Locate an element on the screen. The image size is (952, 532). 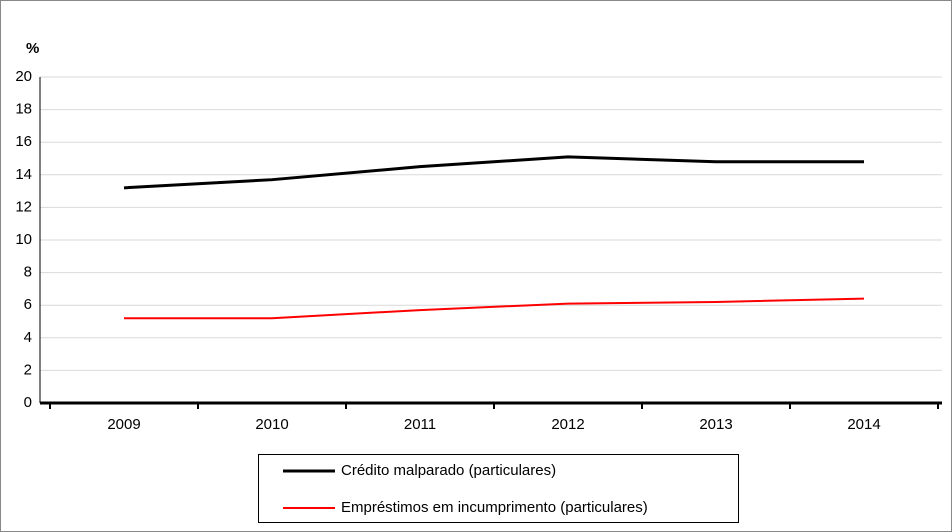
y-tick-label: 12 is located at coordinates (23, 206).